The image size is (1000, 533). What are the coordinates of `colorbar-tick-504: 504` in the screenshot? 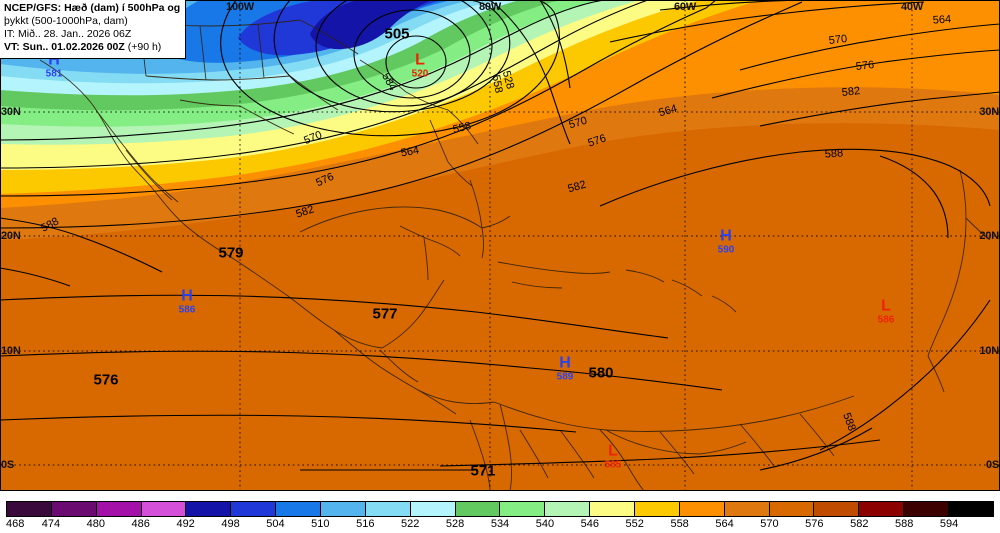 It's located at (275, 524).